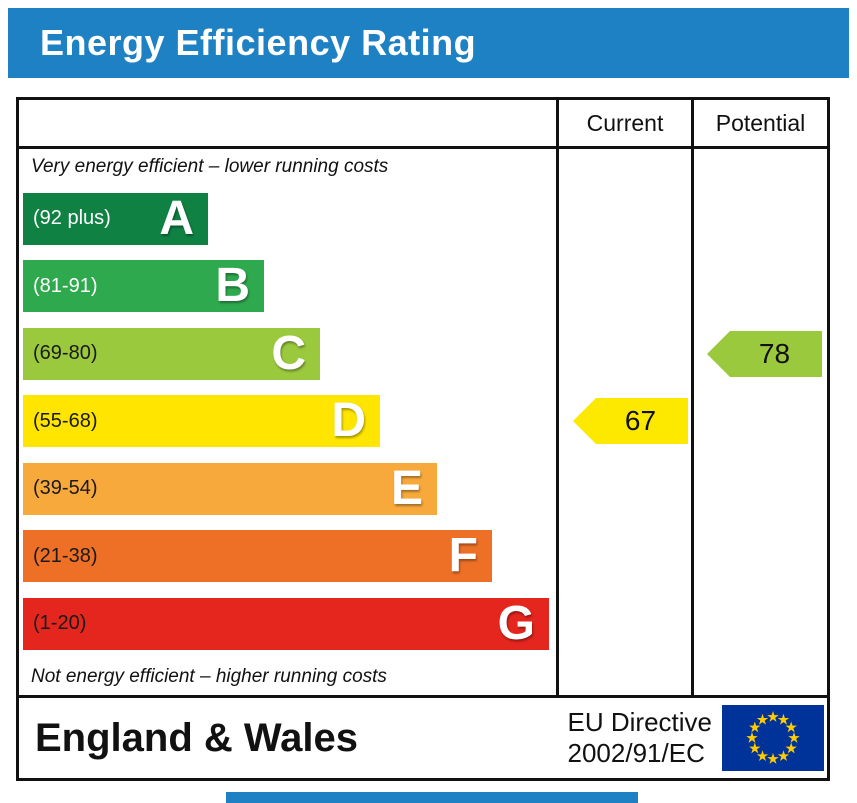 This screenshot has height=803, width=857. Describe the element at coordinates (759, 123) in the screenshot. I see `potential-column-header: Potential` at that location.